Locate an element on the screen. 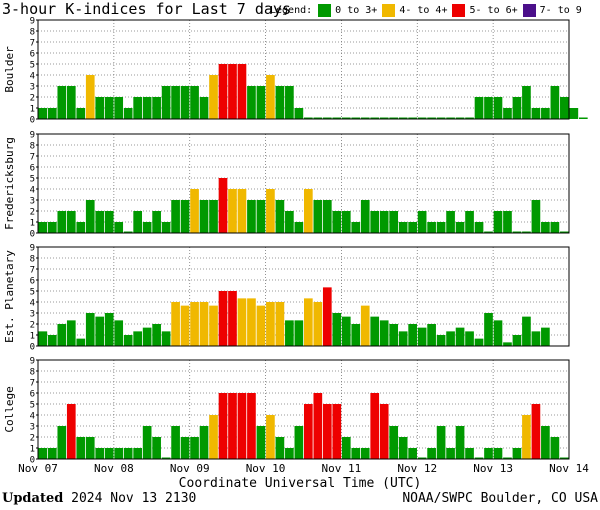 The height and width of the screenshot is (510, 600). legend-item-quiet: 0 to 3+ is located at coordinates (347, 10).